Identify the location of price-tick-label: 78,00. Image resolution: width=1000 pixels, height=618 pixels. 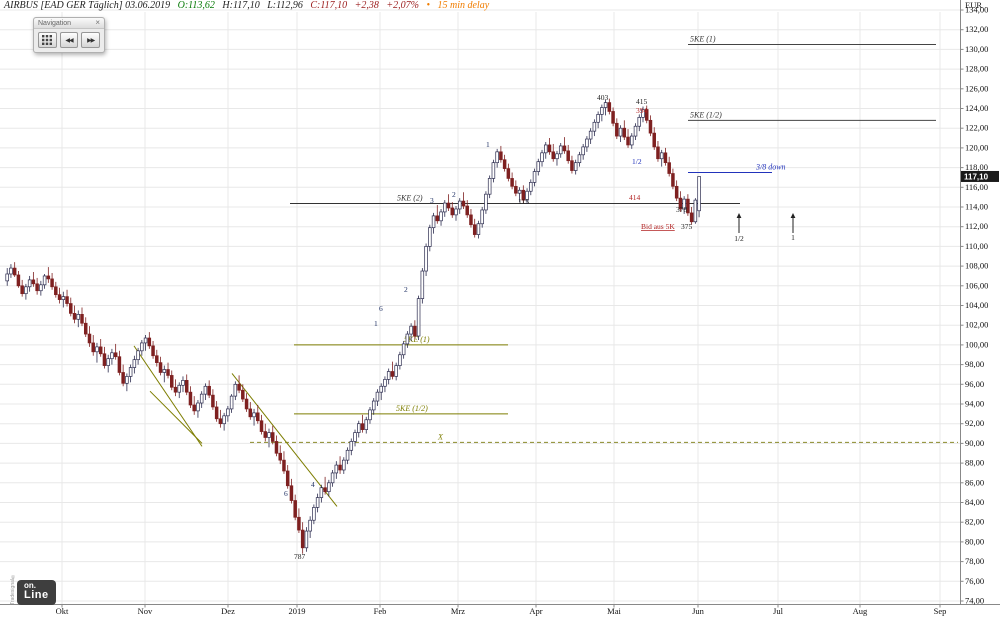
(974, 561).